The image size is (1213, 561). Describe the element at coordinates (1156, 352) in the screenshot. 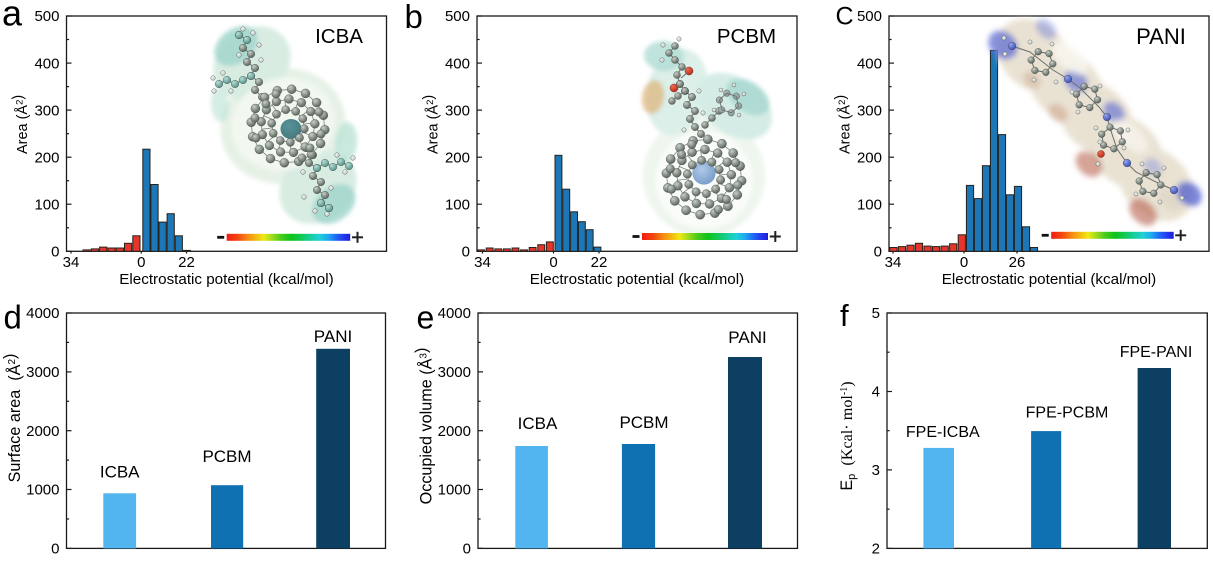

I see `svg-text: FPE-PANI` at that location.